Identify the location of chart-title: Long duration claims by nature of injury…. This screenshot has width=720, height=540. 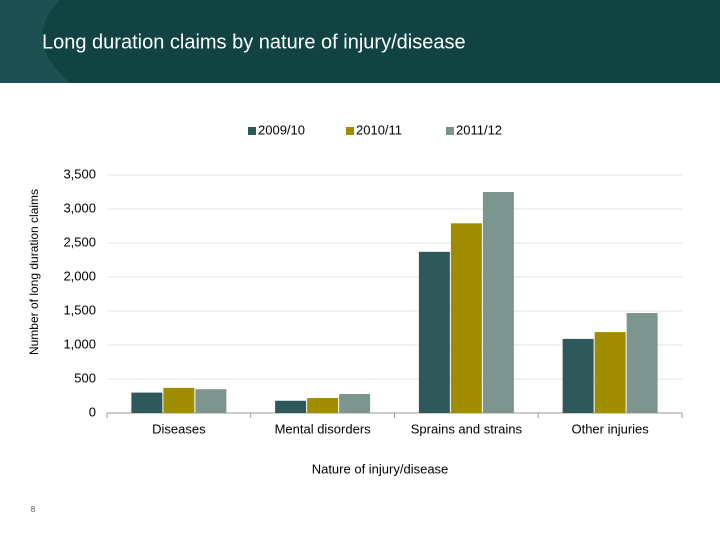
(254, 42).